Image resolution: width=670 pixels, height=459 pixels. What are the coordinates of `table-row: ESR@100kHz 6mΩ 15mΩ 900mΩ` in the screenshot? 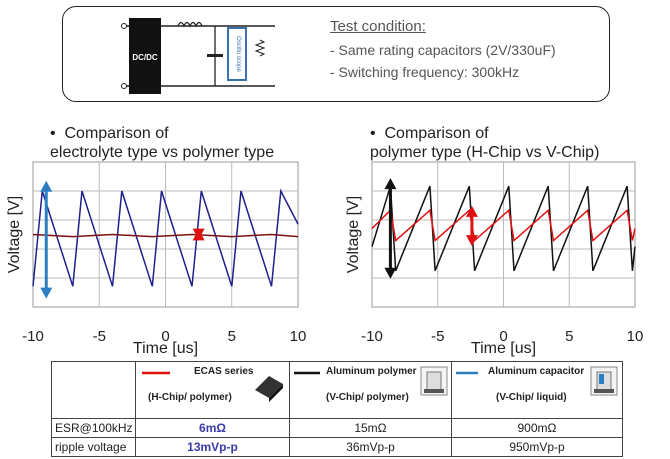 It's located at (337, 428).